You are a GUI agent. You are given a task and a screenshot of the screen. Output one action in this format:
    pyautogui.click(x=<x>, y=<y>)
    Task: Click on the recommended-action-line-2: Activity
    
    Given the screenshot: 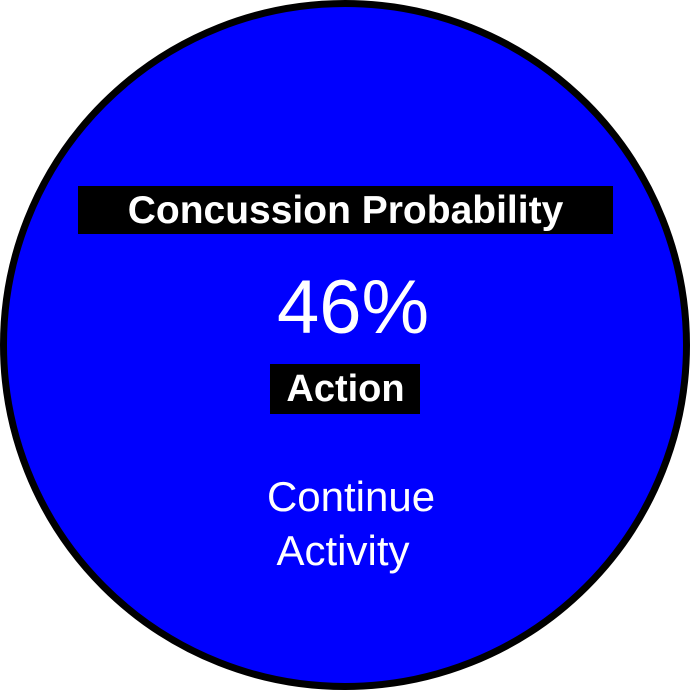 What is the action you would take?
    pyautogui.click(x=343, y=550)
    